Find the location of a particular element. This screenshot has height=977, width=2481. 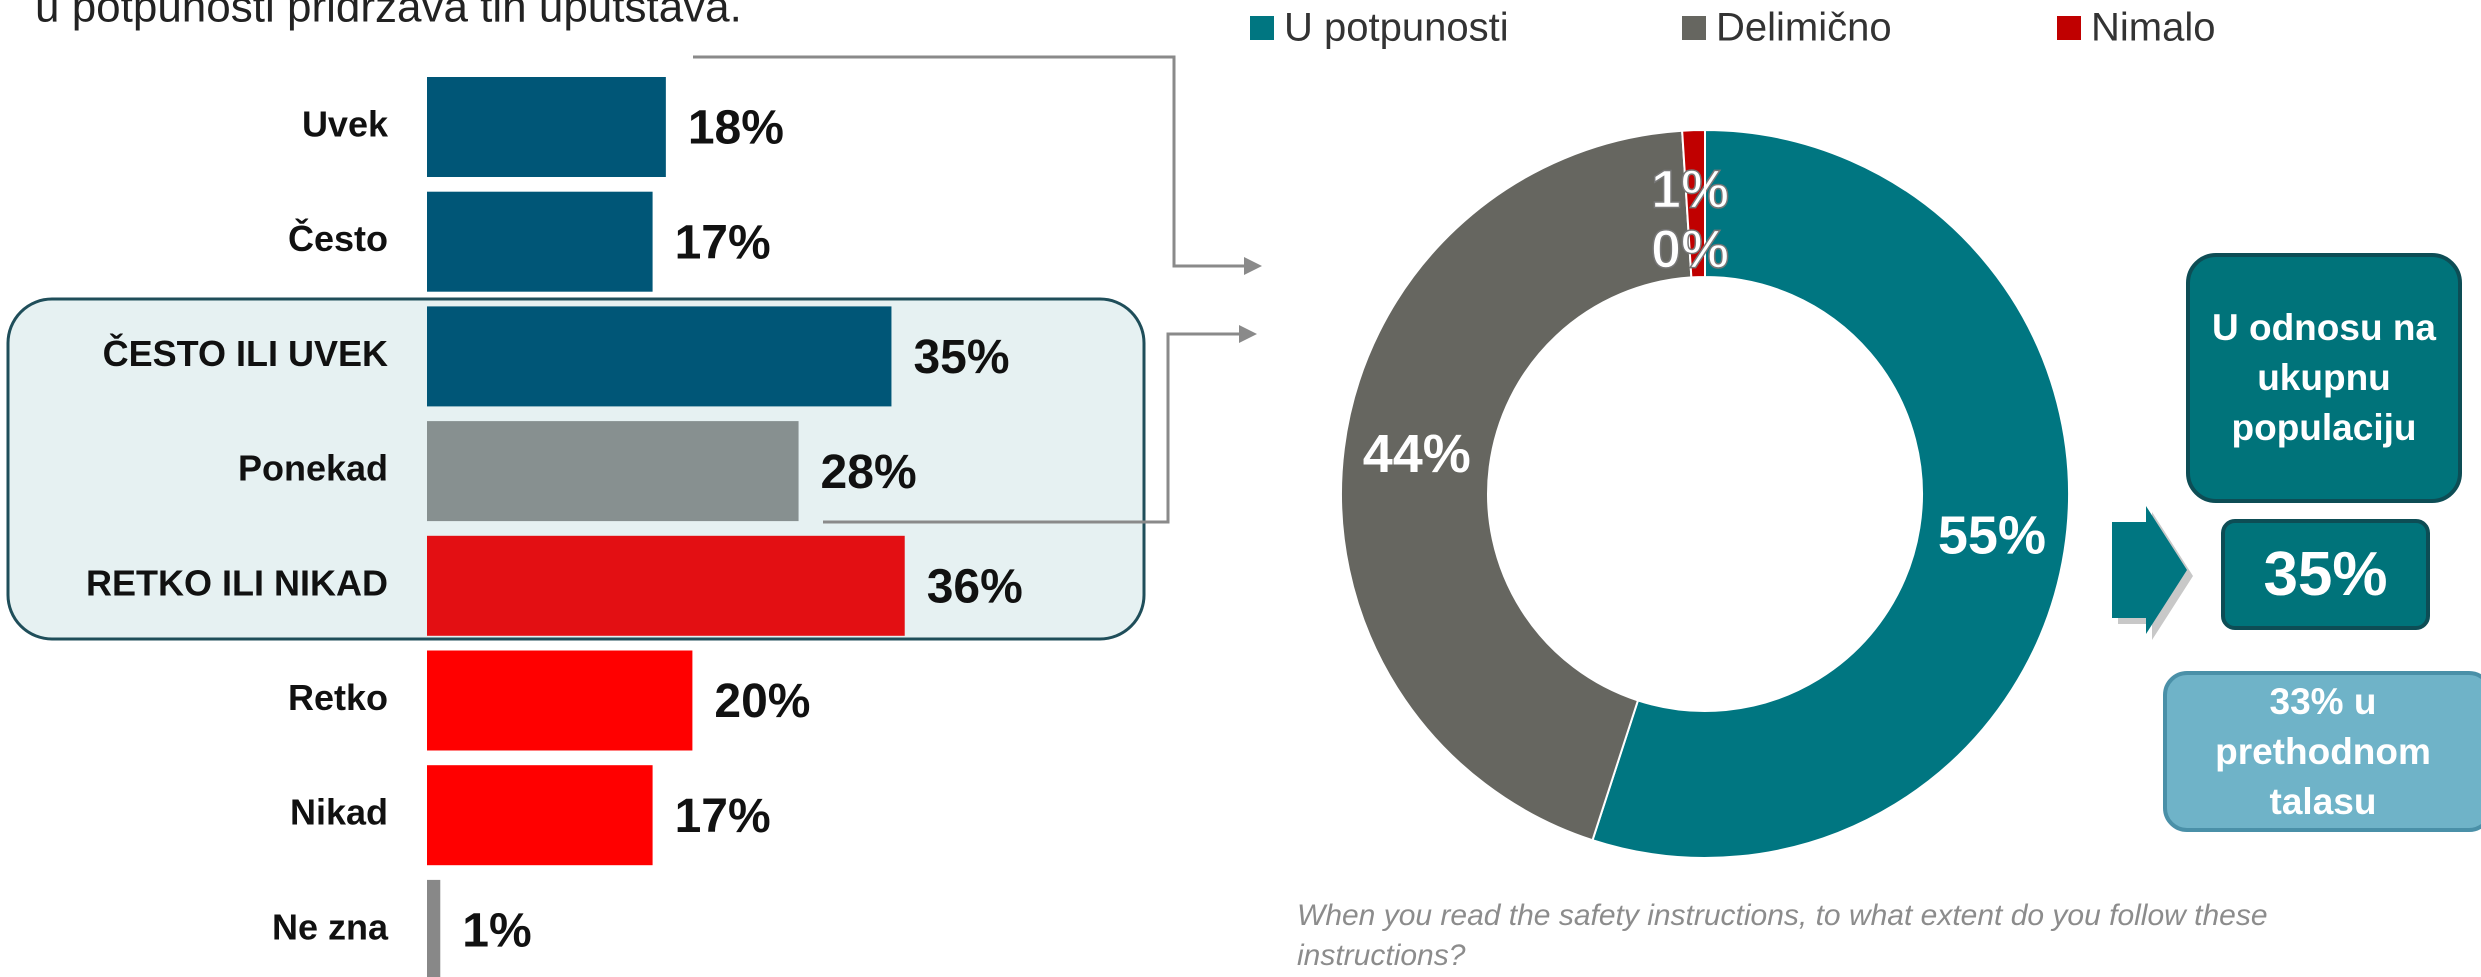

category-label: Uvek is located at coordinates (345, 124).